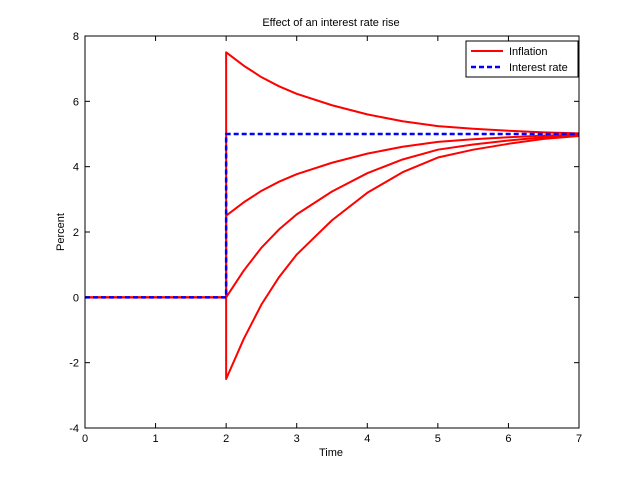  Describe the element at coordinates (74, 429) in the screenshot. I see `y-tick-label: -4` at that location.